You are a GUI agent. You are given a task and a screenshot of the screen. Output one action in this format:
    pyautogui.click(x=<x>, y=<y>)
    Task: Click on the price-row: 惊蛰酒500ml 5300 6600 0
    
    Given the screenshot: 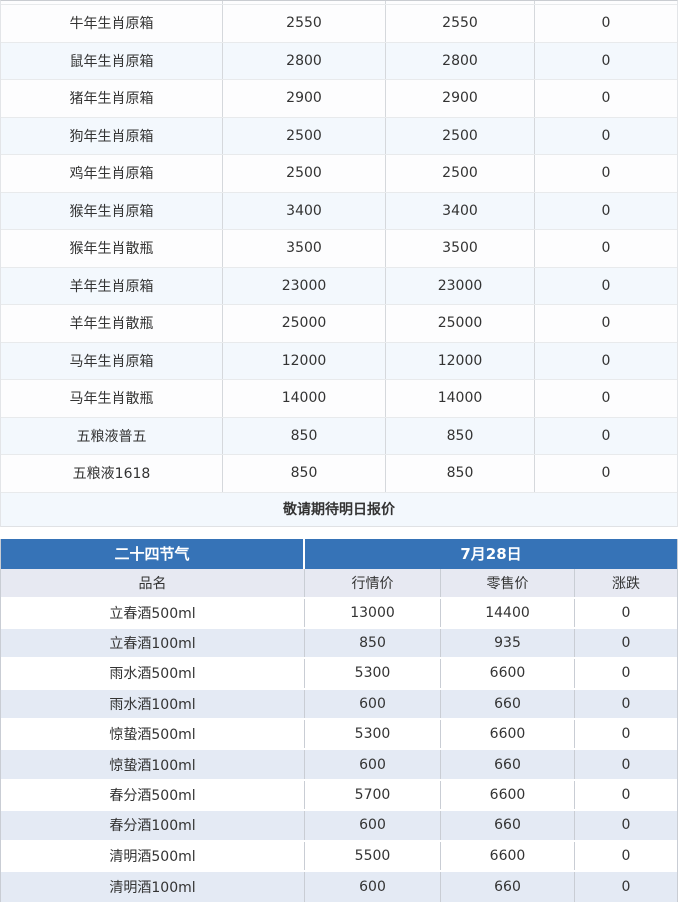 What is the action you would take?
    pyautogui.click(x=339, y=735)
    